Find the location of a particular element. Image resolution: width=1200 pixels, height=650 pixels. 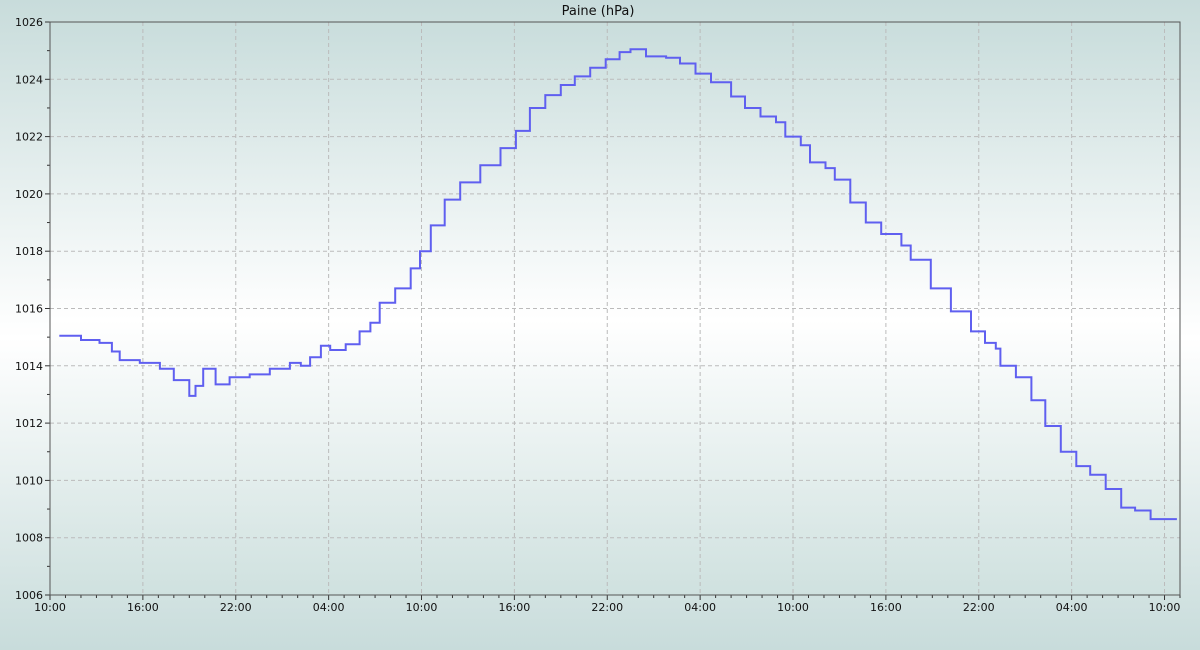

y-tick-label: 1012 is located at coordinates (29, 423).